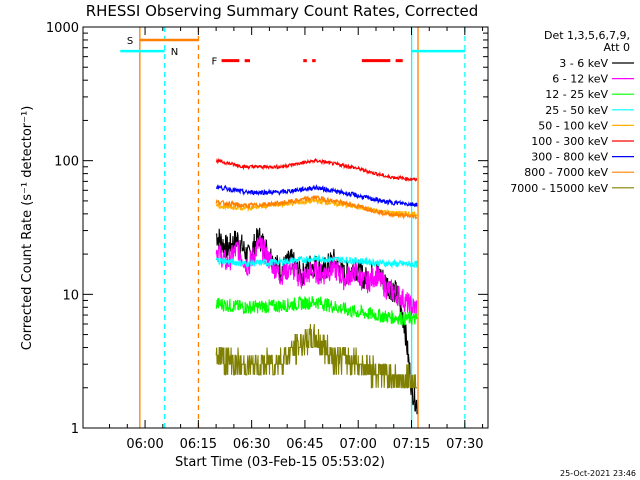 The width and height of the screenshot is (640, 480). What do you see at coordinates (174, 52) in the screenshot?
I see `flag-label-N: N` at bounding box center [174, 52].